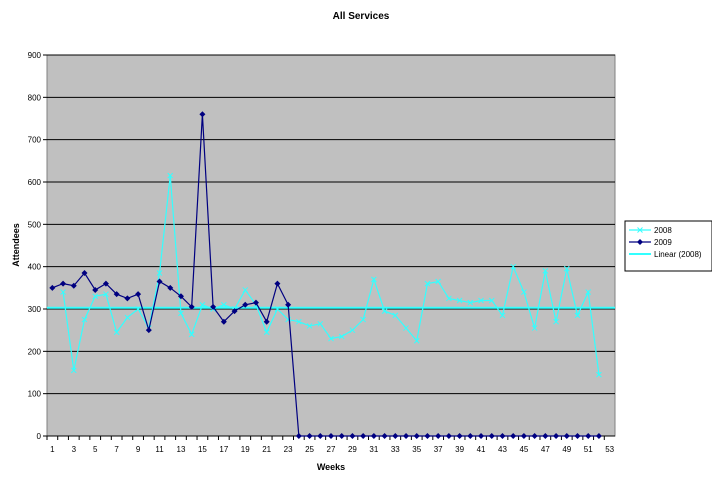  What do you see at coordinates (35, 224) in the screenshot?
I see `y-tick-label: 500` at bounding box center [35, 224].